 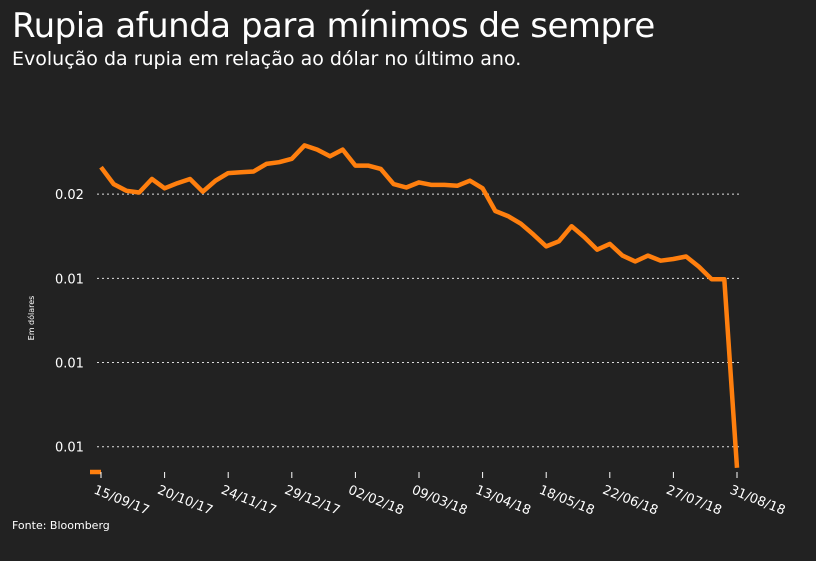 What do you see at coordinates (312, 501) in the screenshot?
I see `x-tick-label: 29/12/17` at bounding box center [312, 501].